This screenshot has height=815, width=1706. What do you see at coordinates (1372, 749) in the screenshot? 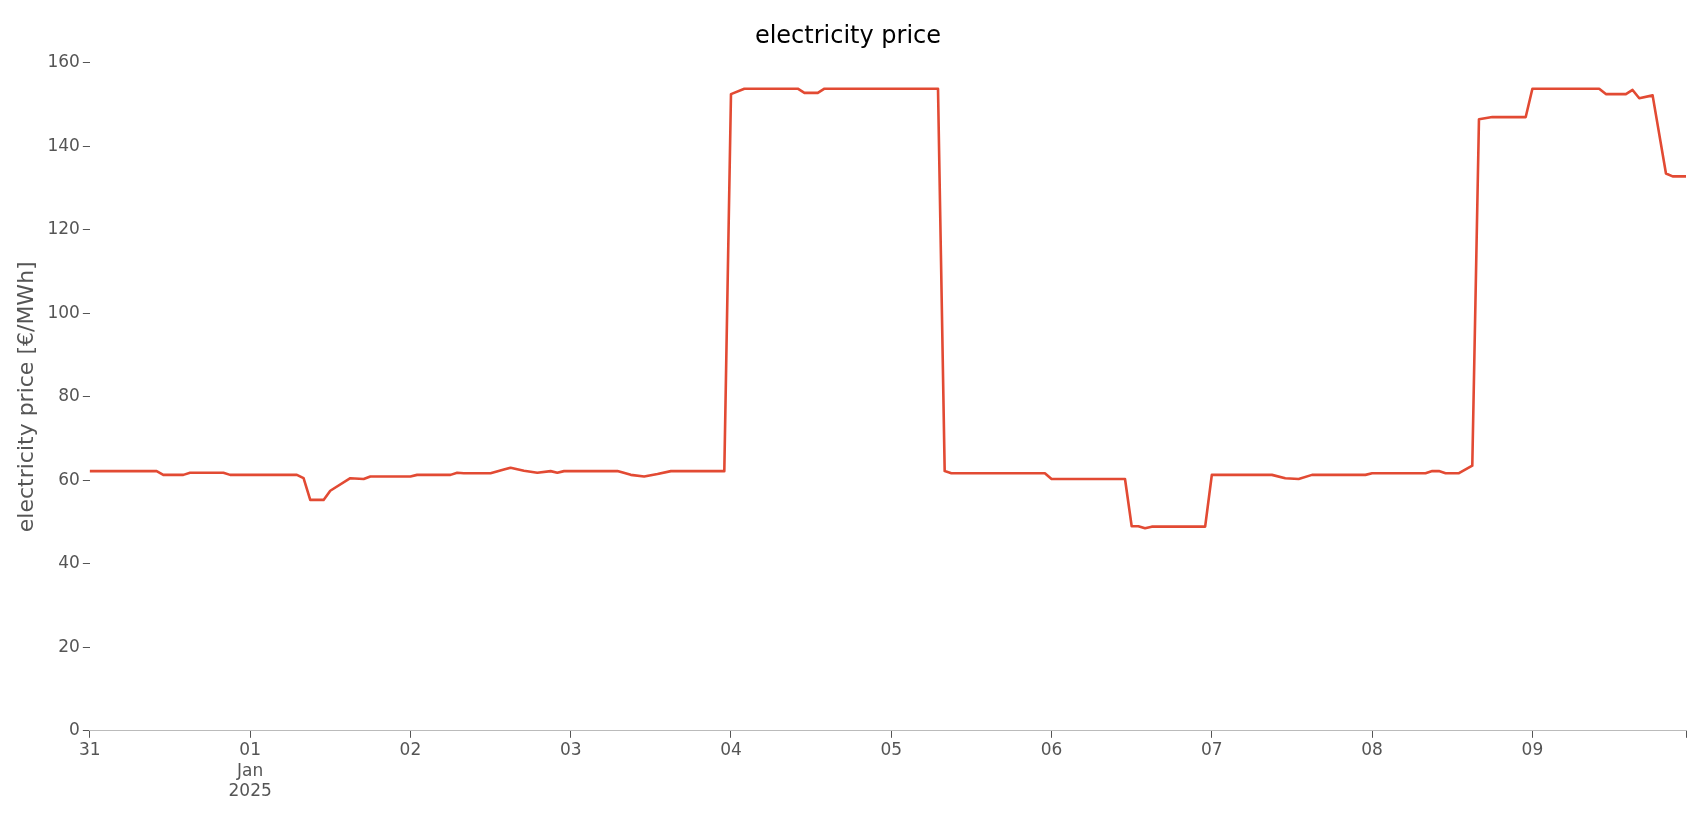
I see `x-tick-label: 08` at bounding box center [1372, 749].